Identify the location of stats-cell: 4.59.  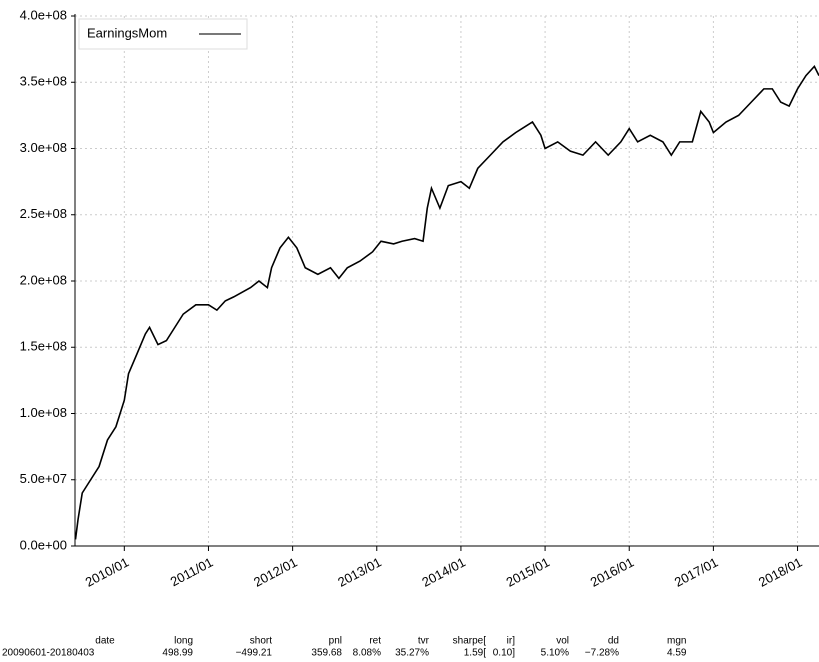
(677, 653).